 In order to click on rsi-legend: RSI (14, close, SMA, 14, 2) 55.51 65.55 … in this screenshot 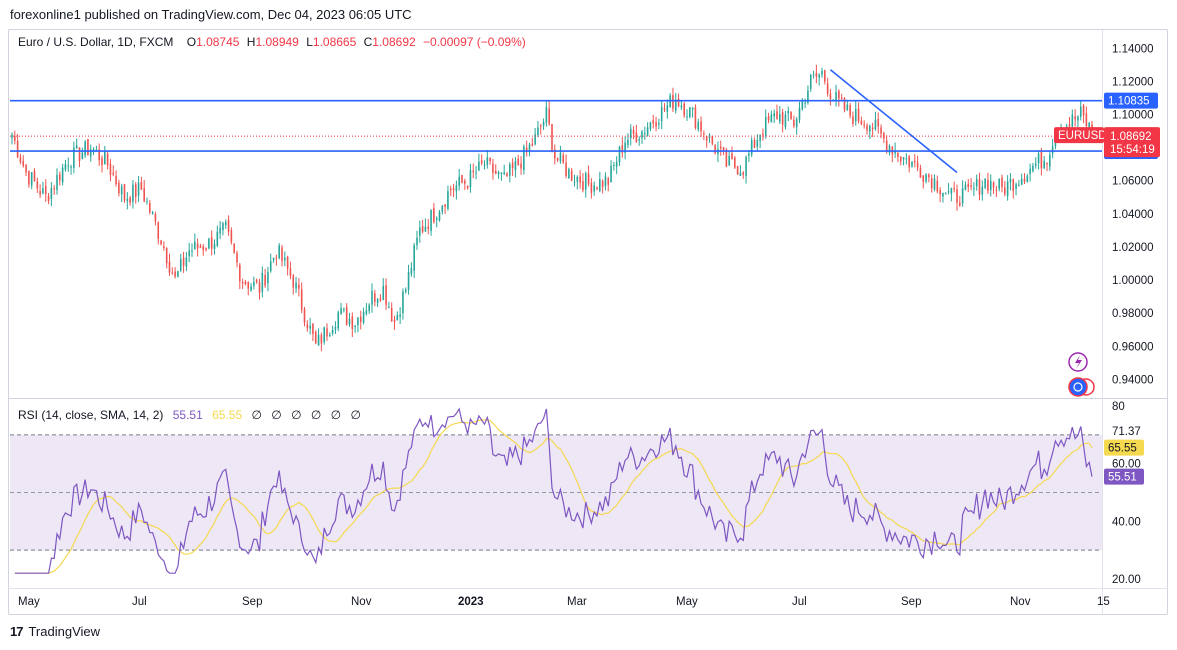, I will do `click(189, 415)`.